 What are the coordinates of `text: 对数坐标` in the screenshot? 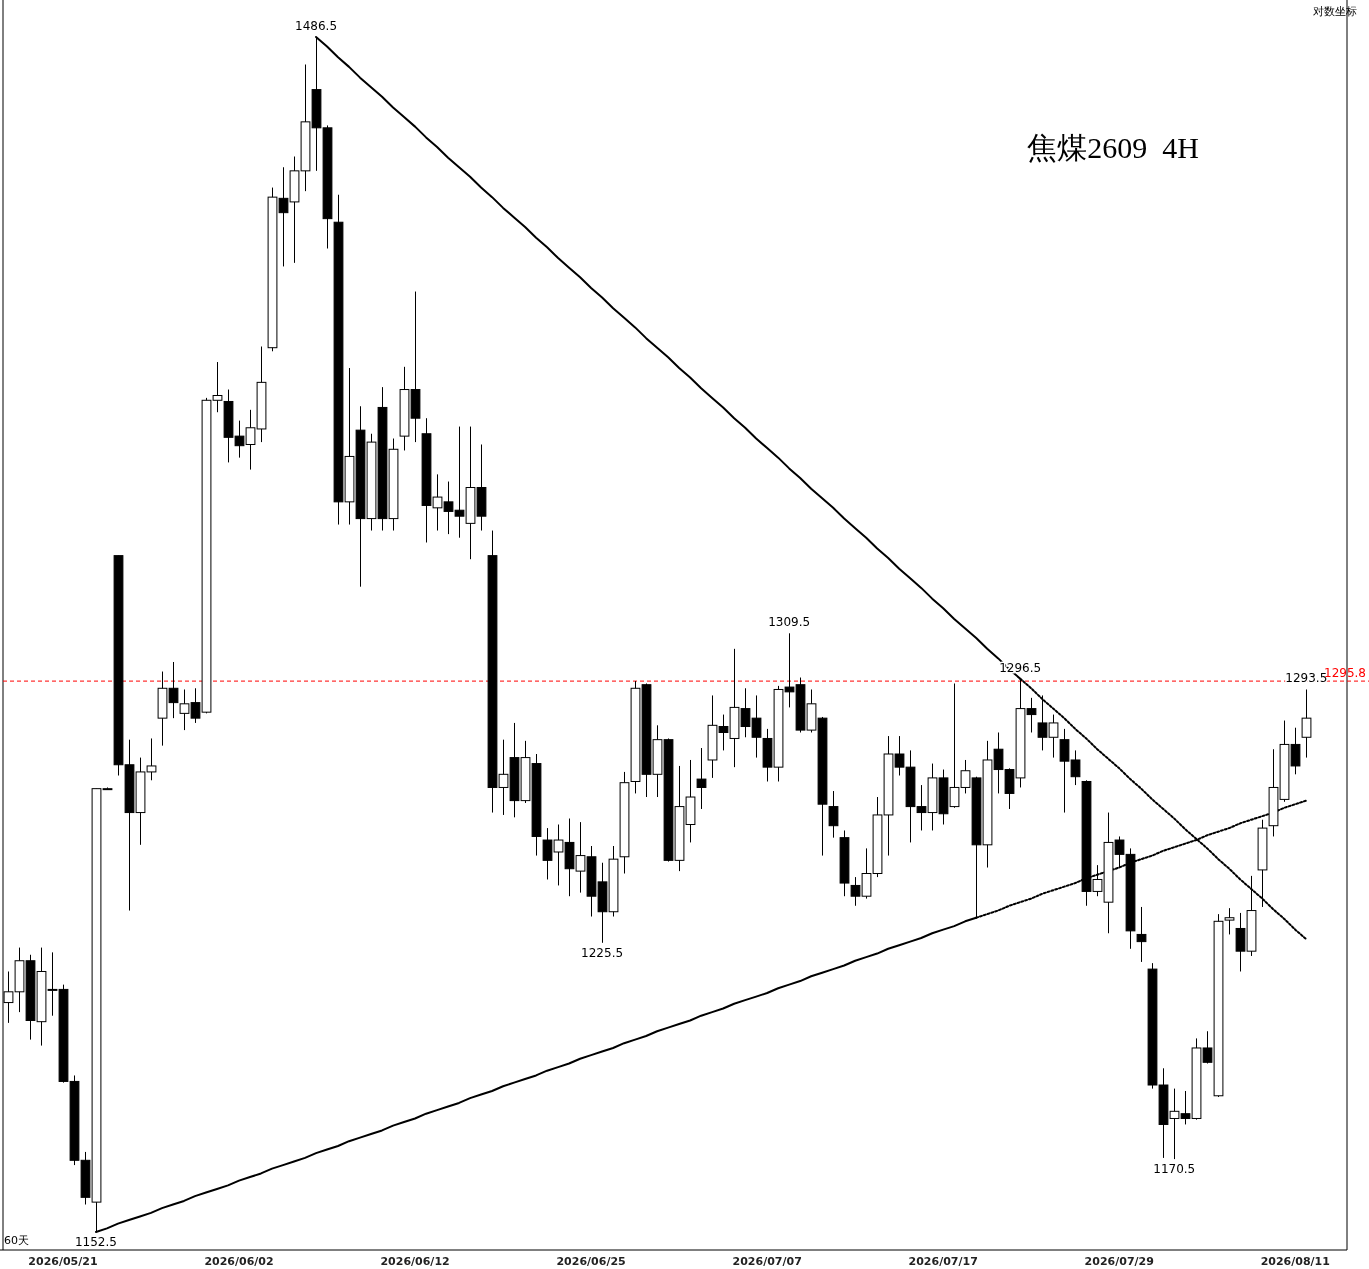 It's located at (1335, 11).